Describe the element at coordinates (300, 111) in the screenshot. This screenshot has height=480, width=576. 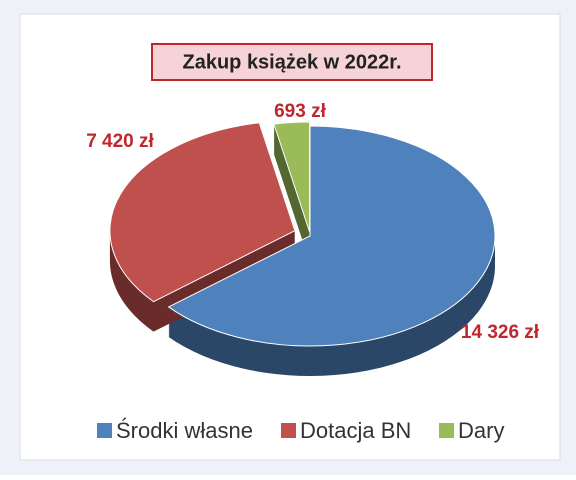
I see `data-label: 693 zł` at that location.